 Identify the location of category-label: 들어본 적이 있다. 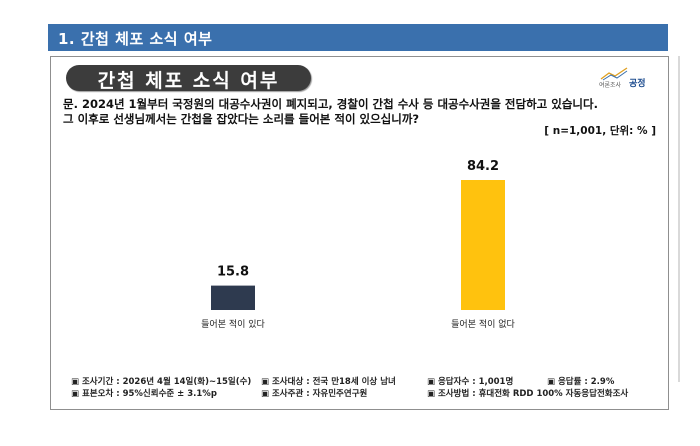
(233, 324).